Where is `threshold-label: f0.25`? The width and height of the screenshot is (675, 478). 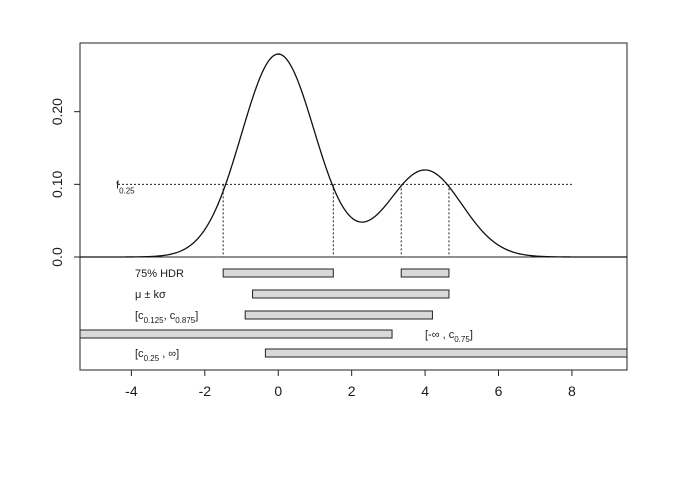
threshold-label: f0.25 is located at coordinates (125, 187).